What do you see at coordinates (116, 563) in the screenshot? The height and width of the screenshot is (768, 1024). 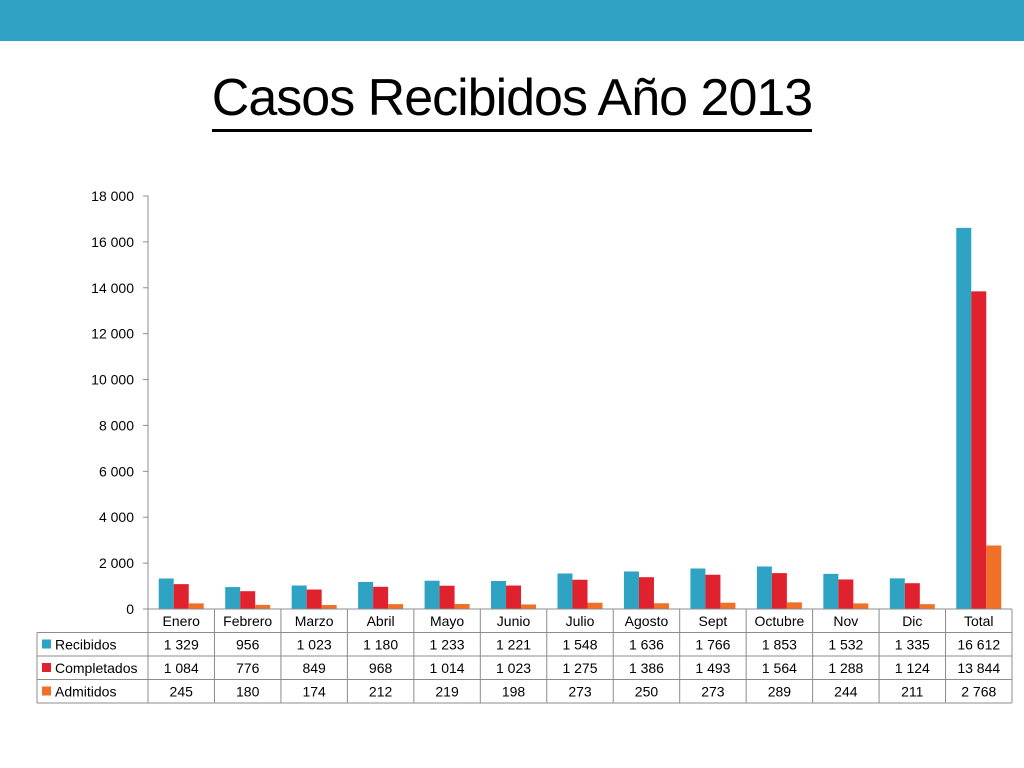 I see `y-tick-label: 2 000` at bounding box center [116, 563].